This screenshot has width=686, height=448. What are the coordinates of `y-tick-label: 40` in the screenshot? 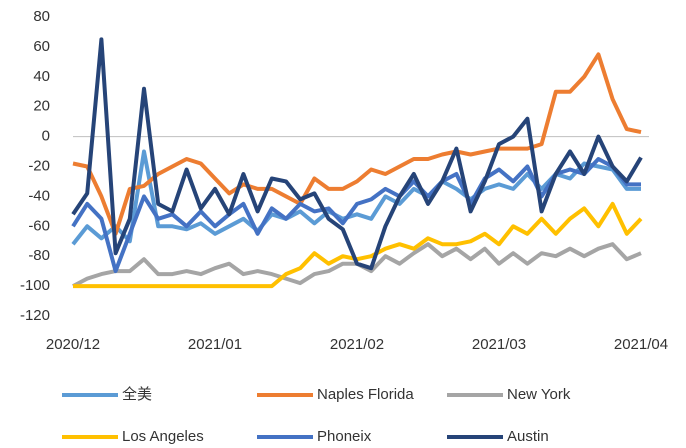 It's located at (41, 76).